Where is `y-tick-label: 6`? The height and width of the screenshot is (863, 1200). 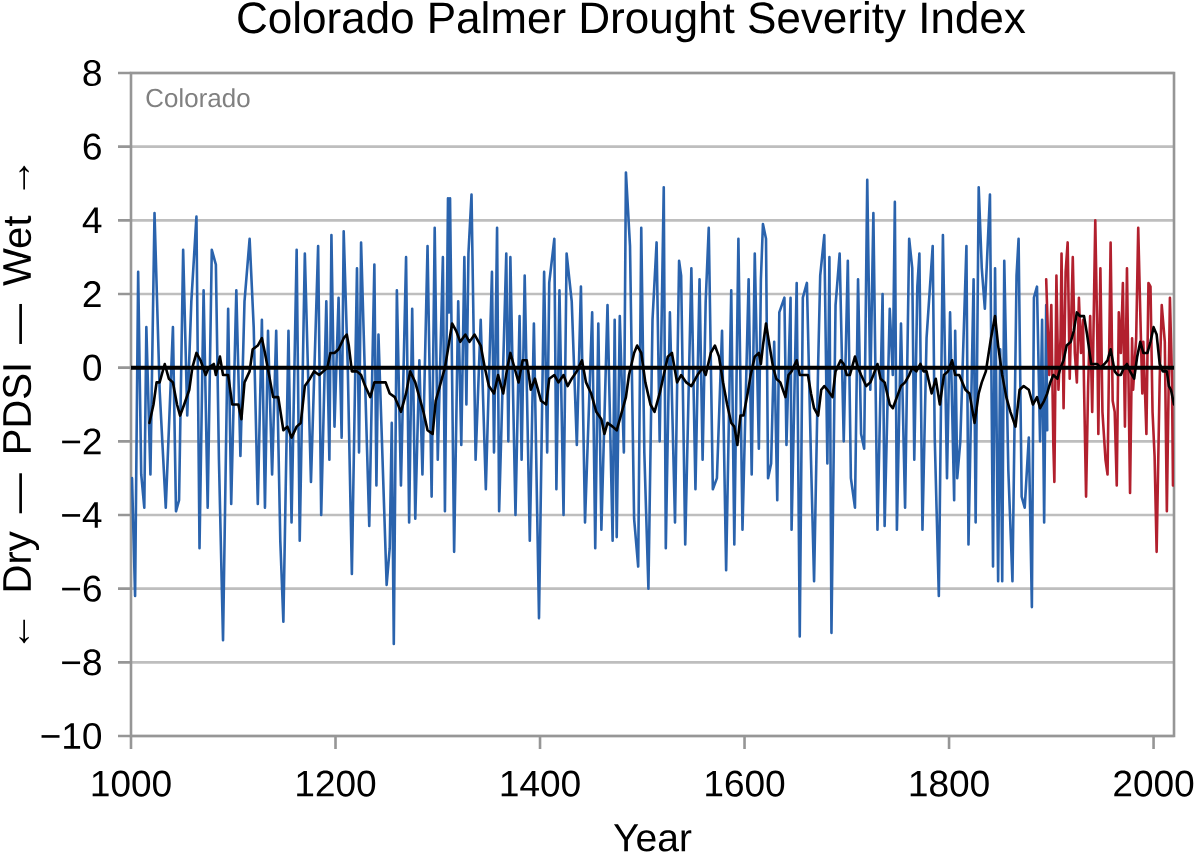 y-tick-label: 6 is located at coordinates (92, 146).